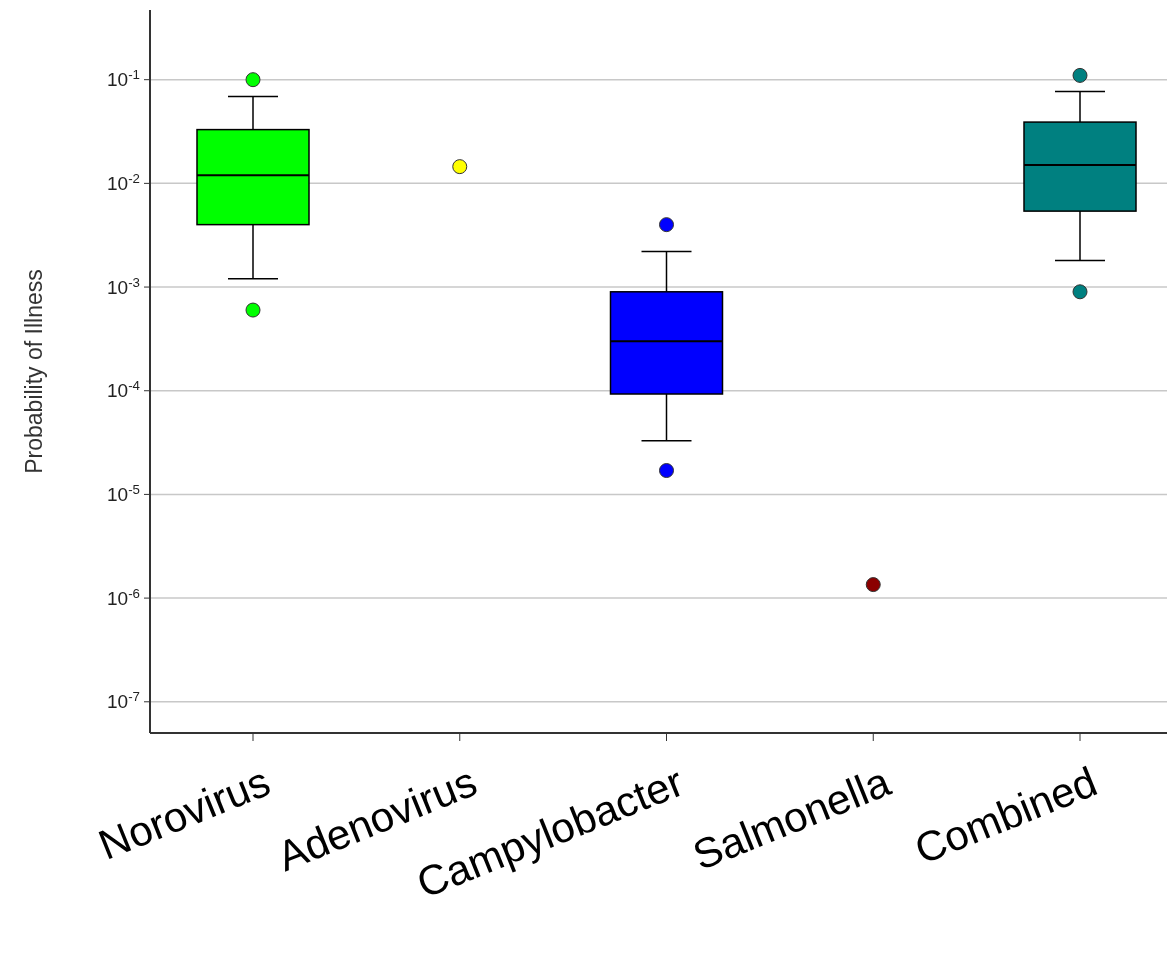  Describe the element at coordinates (34, 371) in the screenshot. I see `y-axis-title: Probability of Illness` at that location.